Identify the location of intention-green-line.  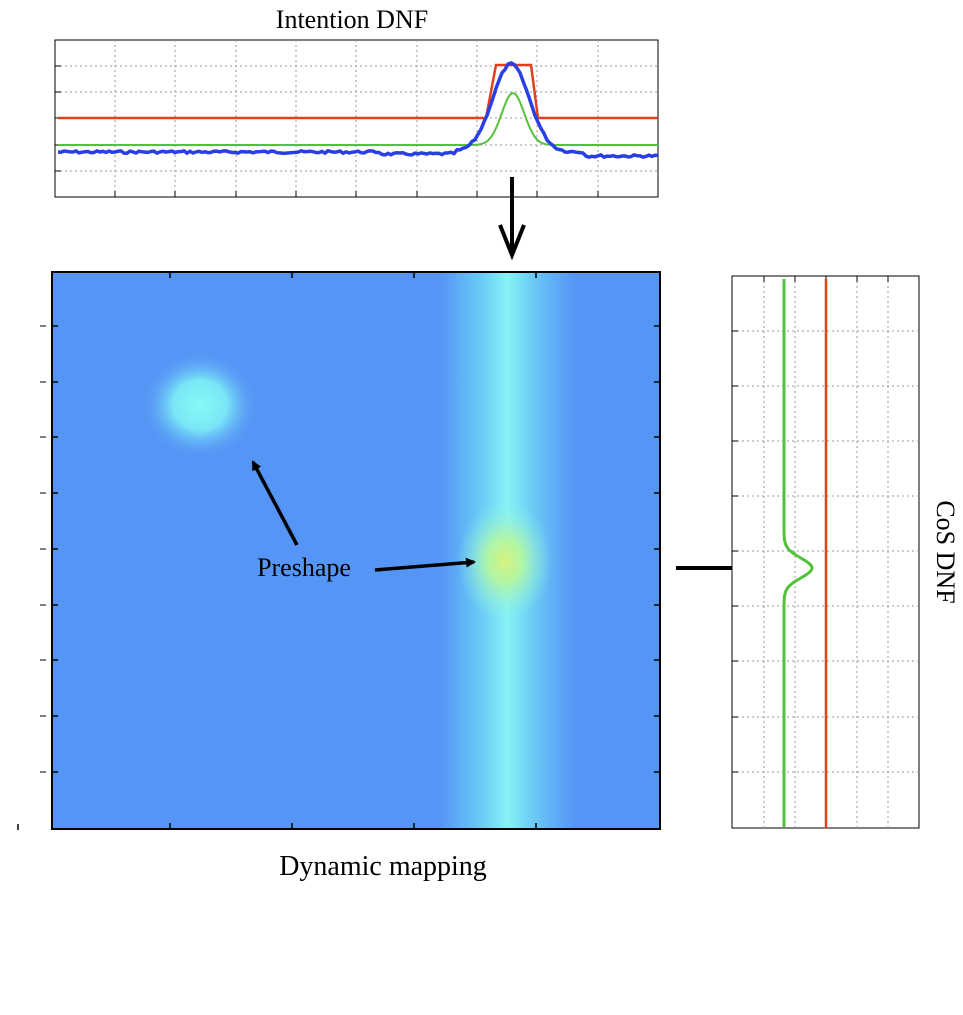
(358, 119).